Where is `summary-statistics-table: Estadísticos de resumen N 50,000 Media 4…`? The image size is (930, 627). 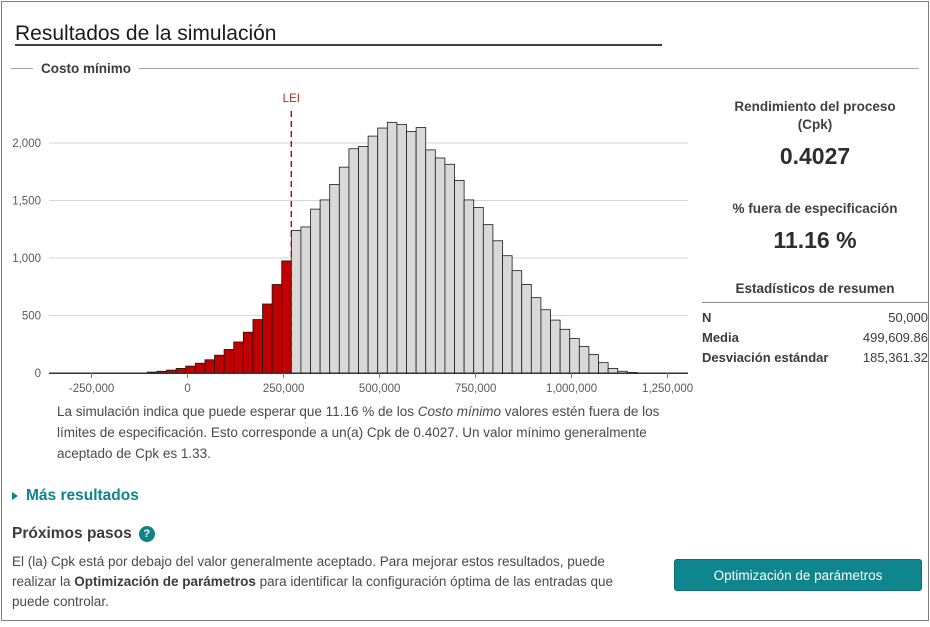 summary-statistics-table: Estadísticos de resumen N 50,000 Media 4… is located at coordinates (815, 324).